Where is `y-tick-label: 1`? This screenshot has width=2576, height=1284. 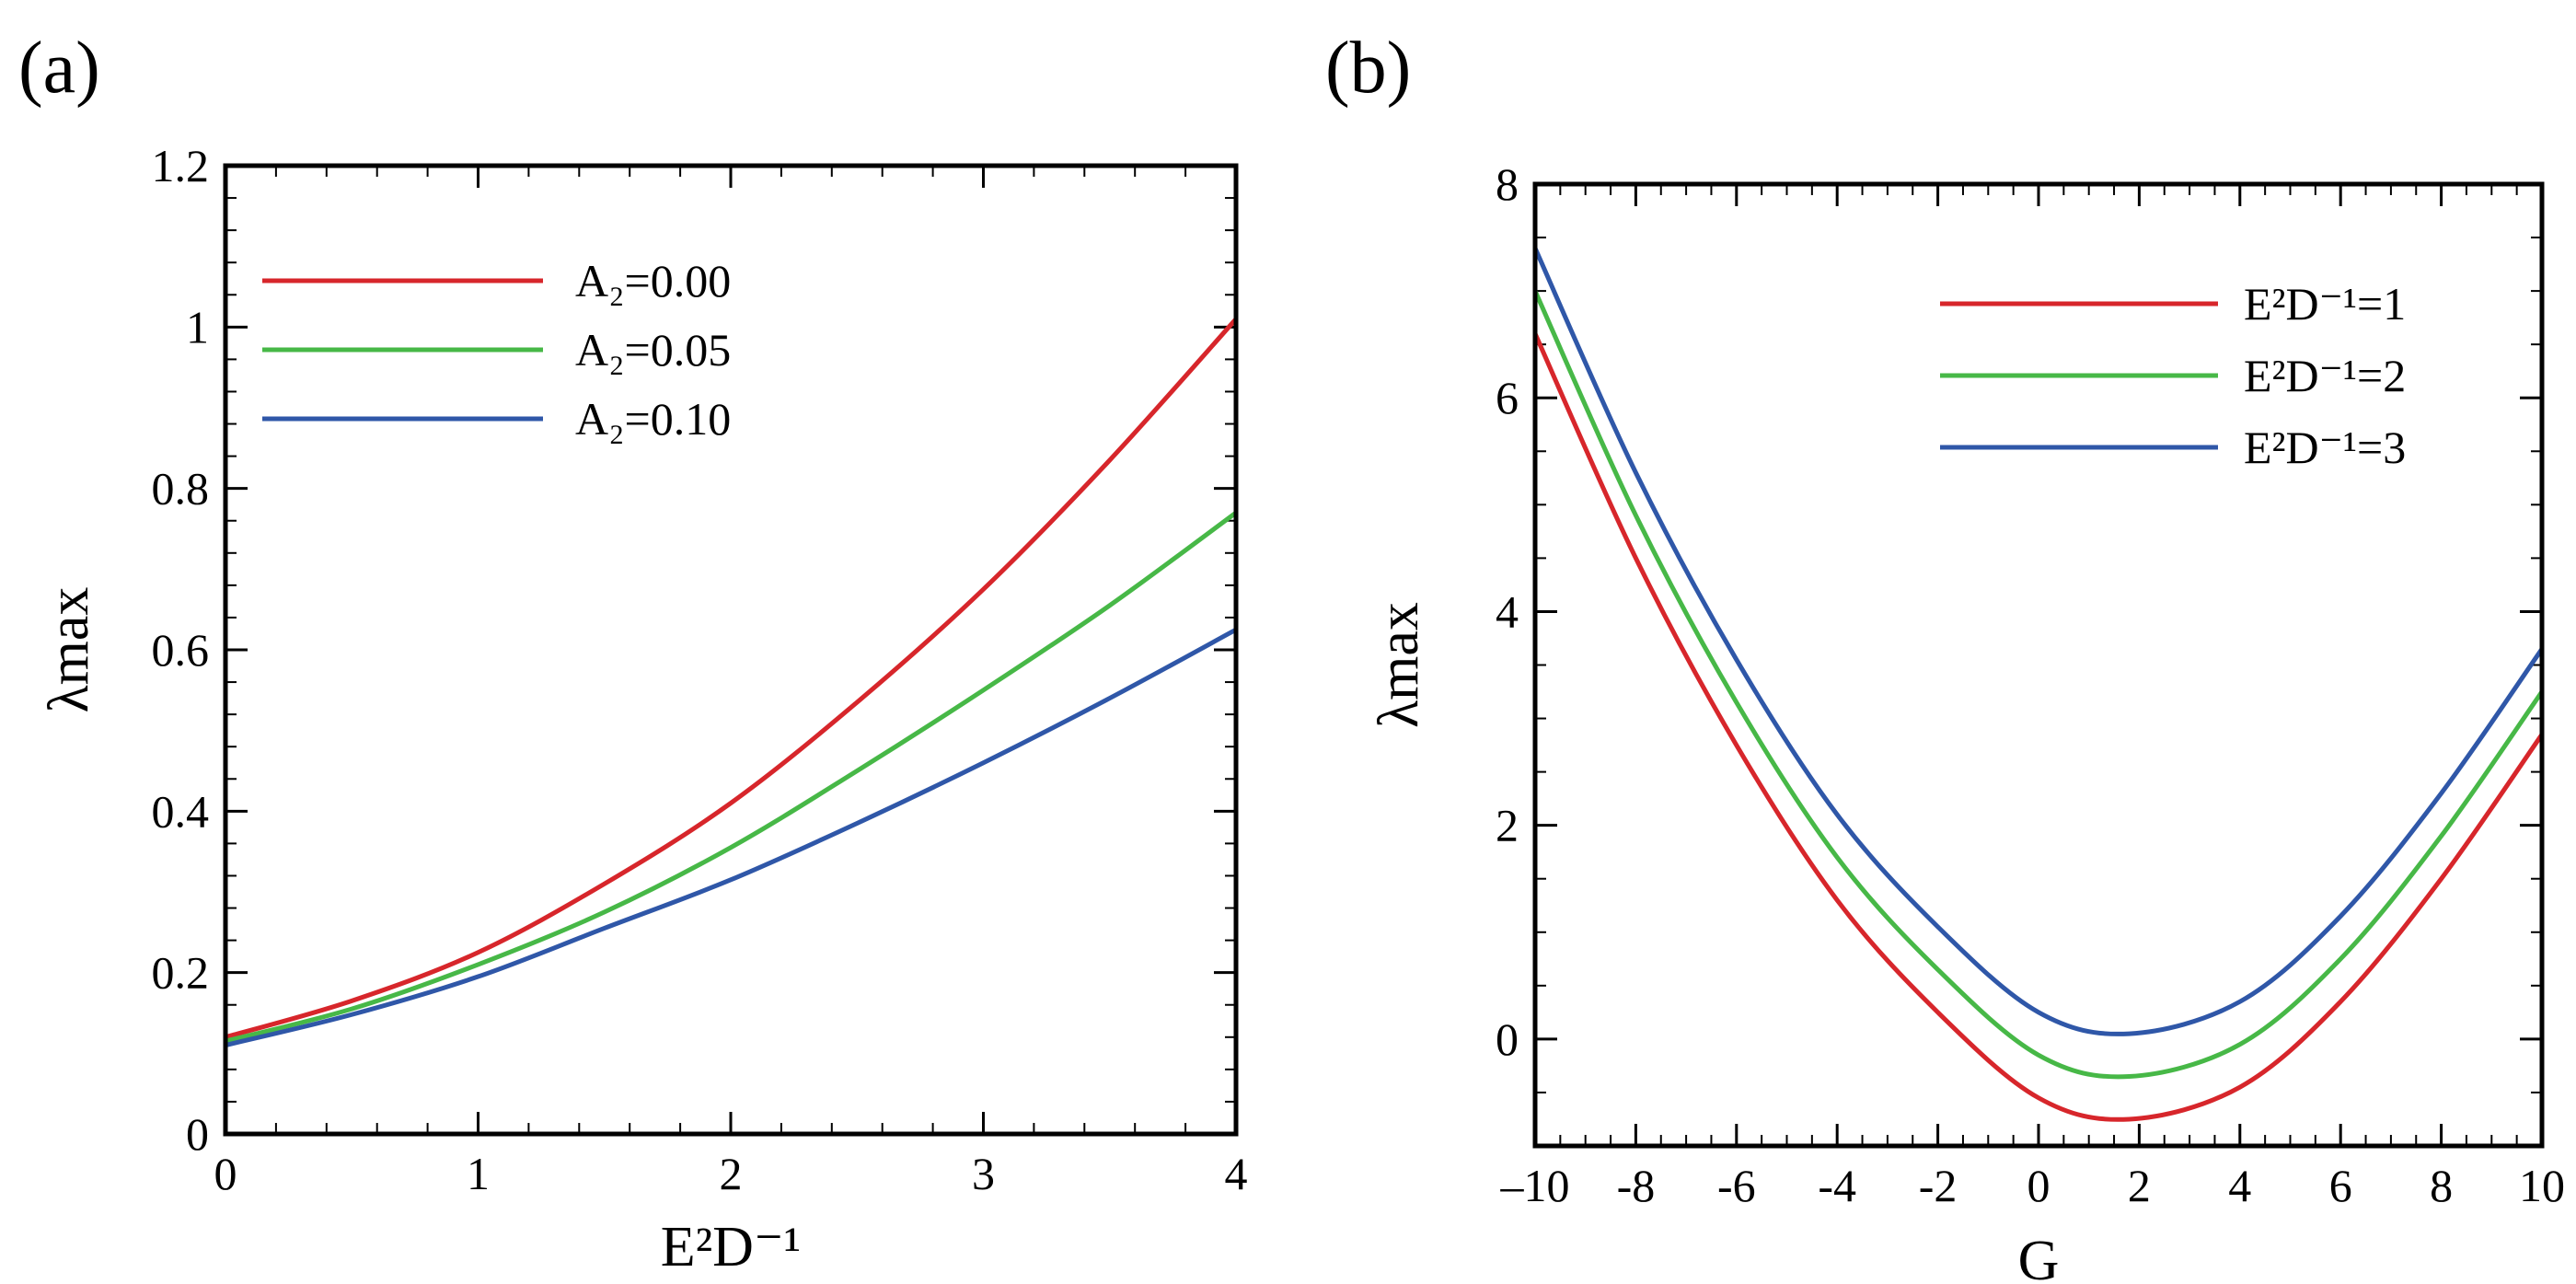
y-tick-label: 1 is located at coordinates (198, 327).